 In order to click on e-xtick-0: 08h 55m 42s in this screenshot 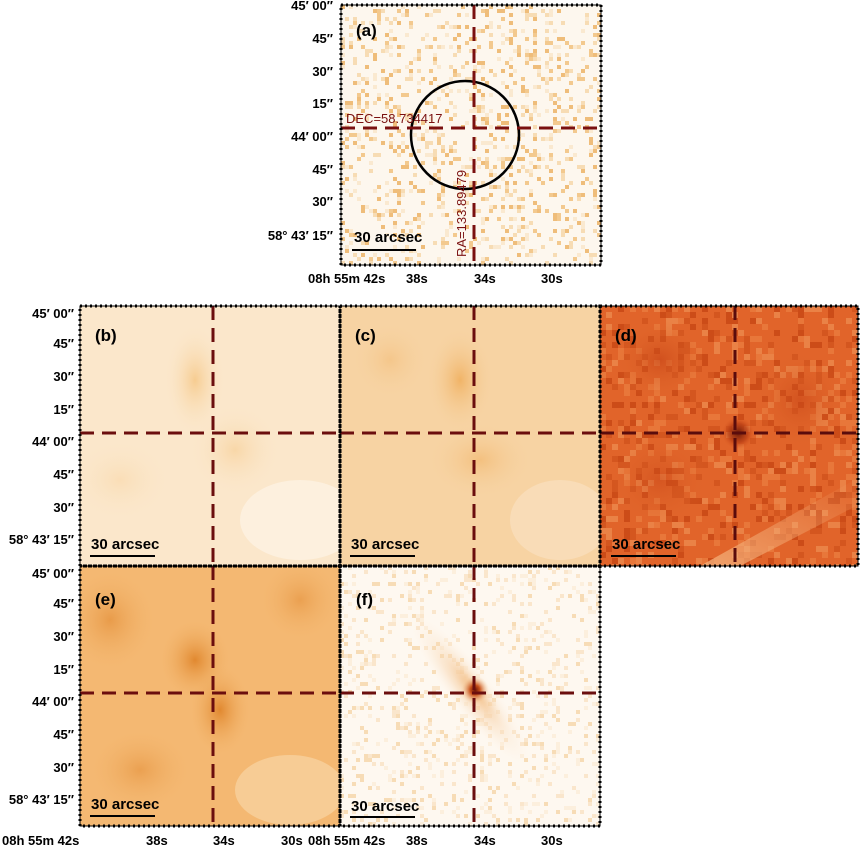, I will do `click(40, 840)`.